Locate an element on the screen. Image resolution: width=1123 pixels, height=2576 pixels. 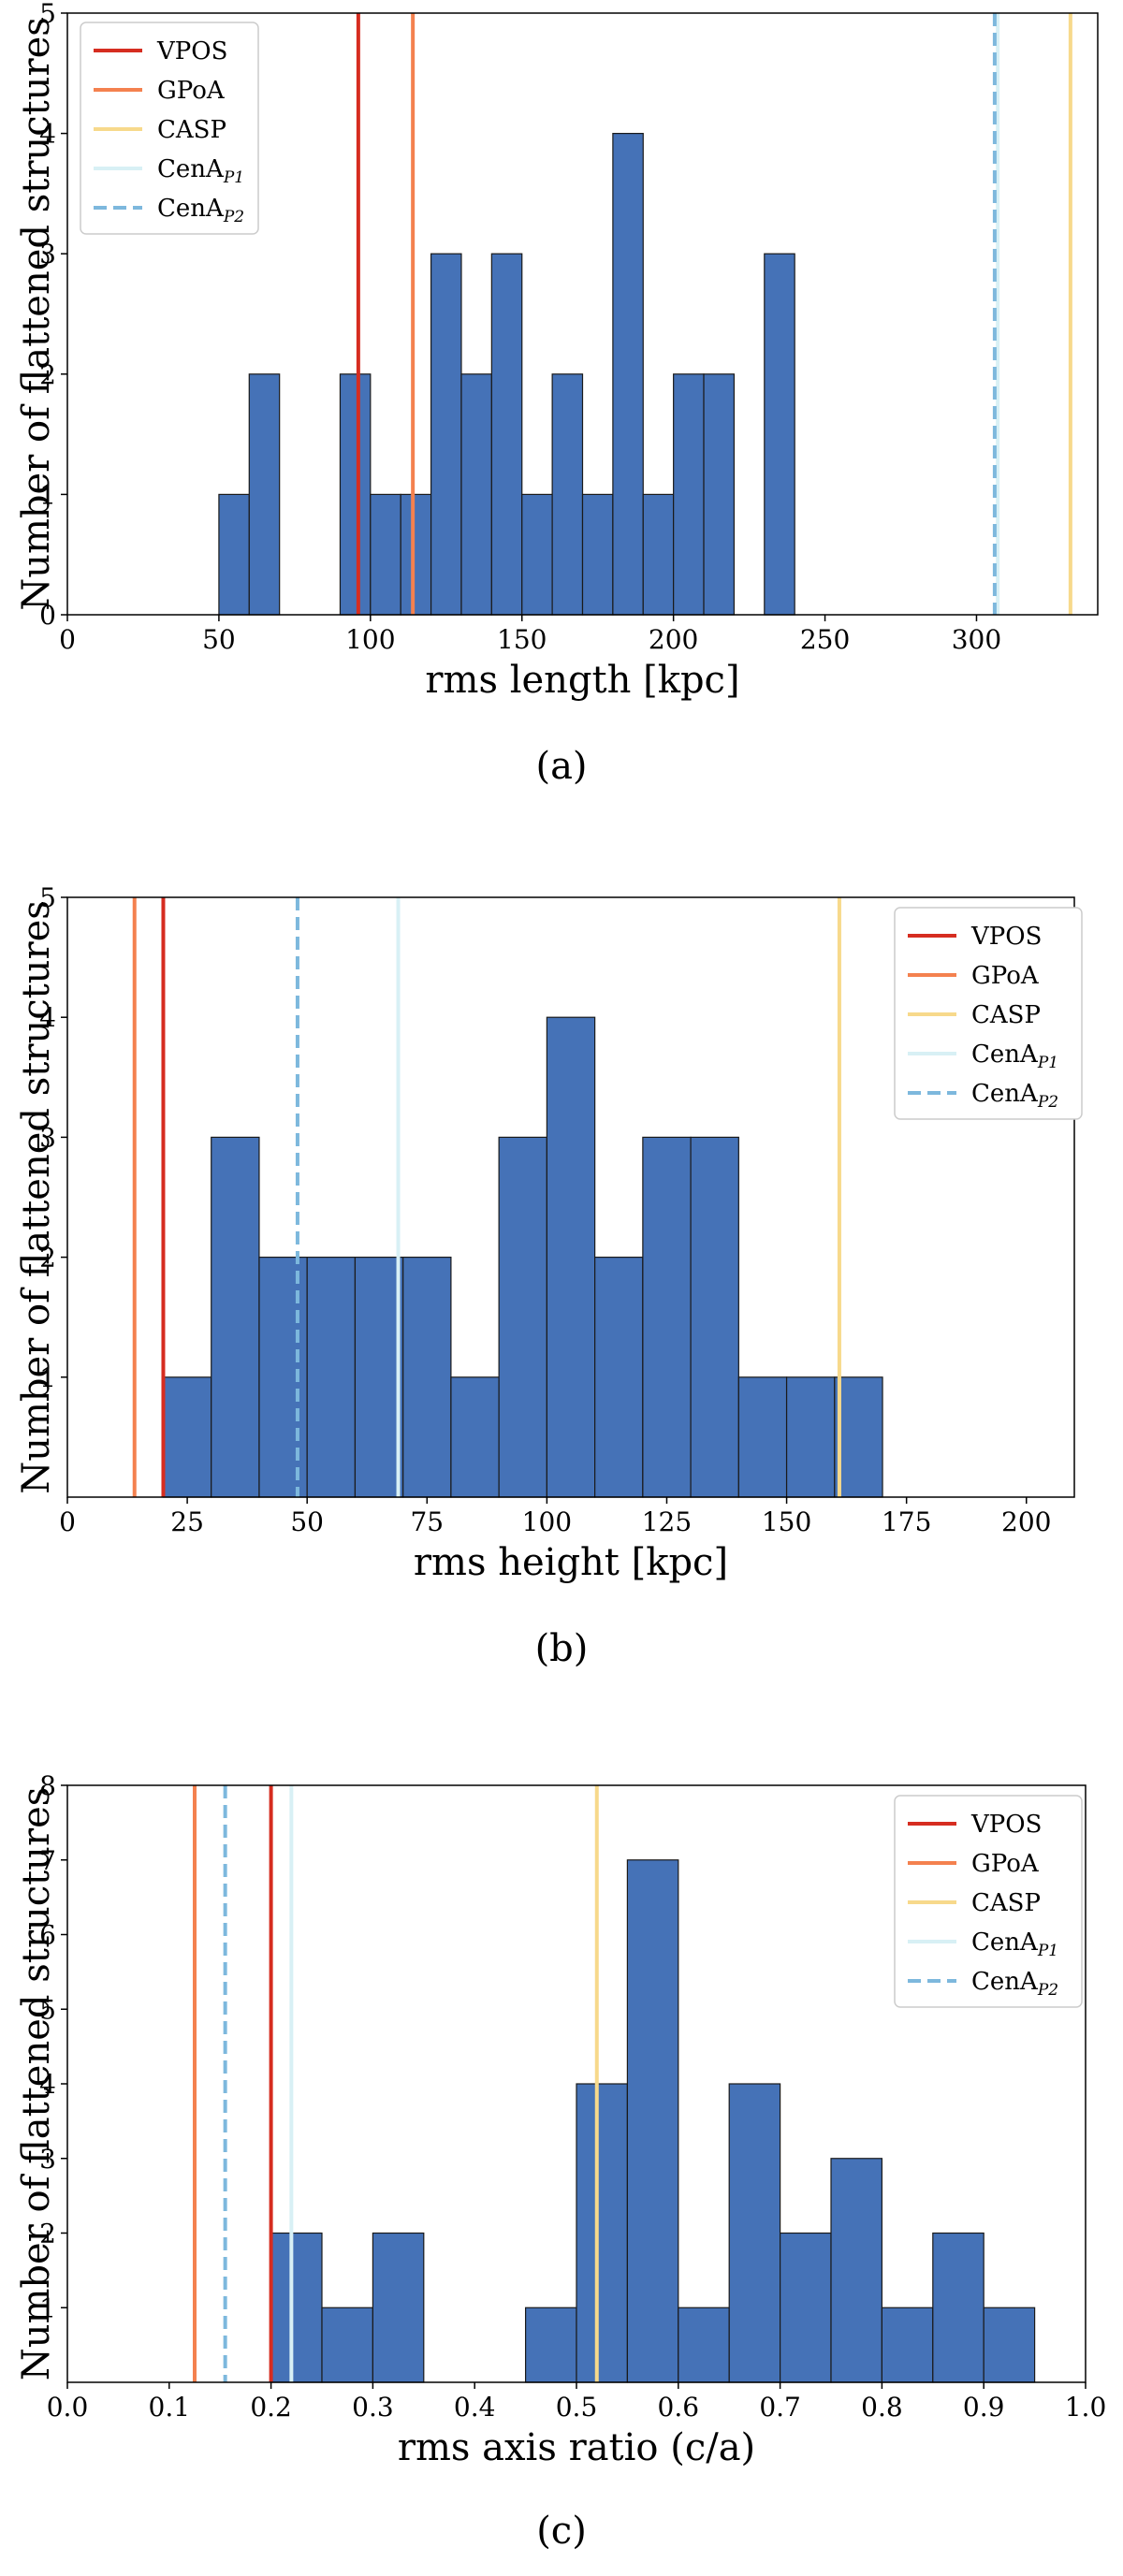
figure-caption: (b) is located at coordinates (562, 1648).